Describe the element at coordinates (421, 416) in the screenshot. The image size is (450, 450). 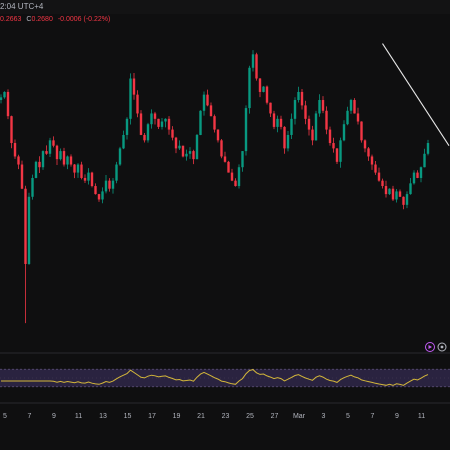
I see `x-tick-label: 11` at that location.